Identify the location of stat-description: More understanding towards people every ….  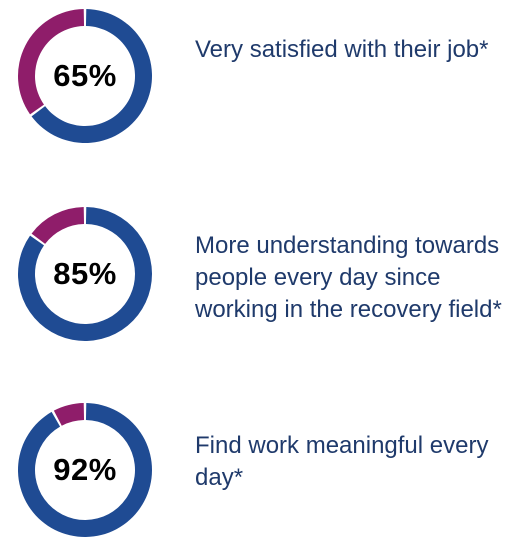
(348, 277).